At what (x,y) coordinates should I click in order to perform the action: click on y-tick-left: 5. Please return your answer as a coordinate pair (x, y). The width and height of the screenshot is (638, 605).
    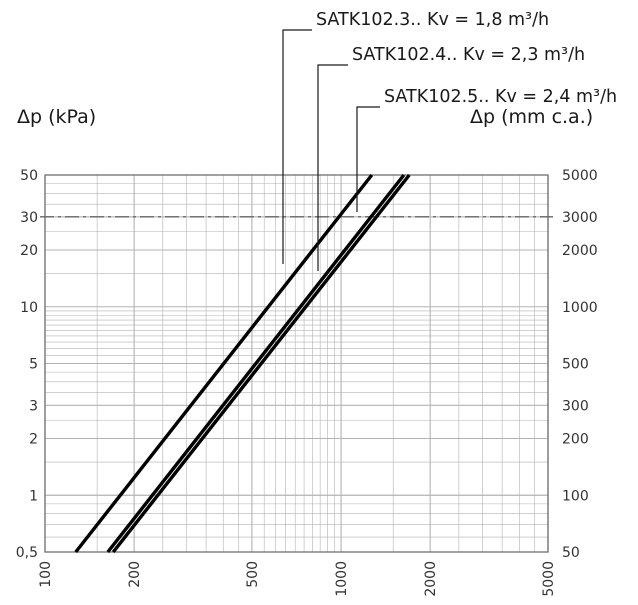
    Looking at the image, I should click on (33, 365).